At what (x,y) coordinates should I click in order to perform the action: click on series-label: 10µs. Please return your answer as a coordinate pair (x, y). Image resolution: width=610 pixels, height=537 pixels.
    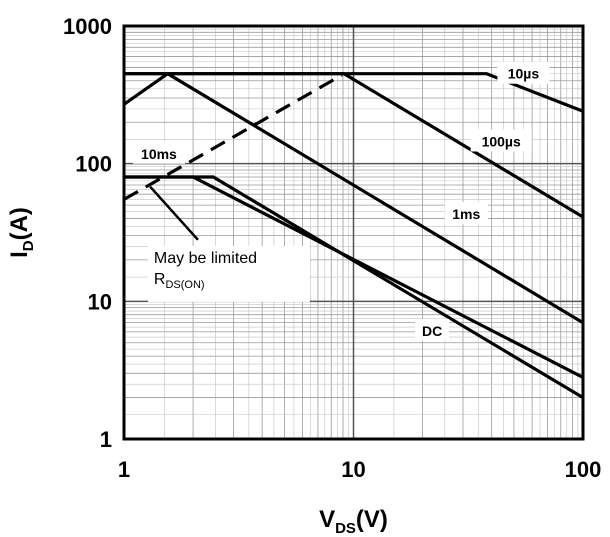
    Looking at the image, I should click on (524, 74).